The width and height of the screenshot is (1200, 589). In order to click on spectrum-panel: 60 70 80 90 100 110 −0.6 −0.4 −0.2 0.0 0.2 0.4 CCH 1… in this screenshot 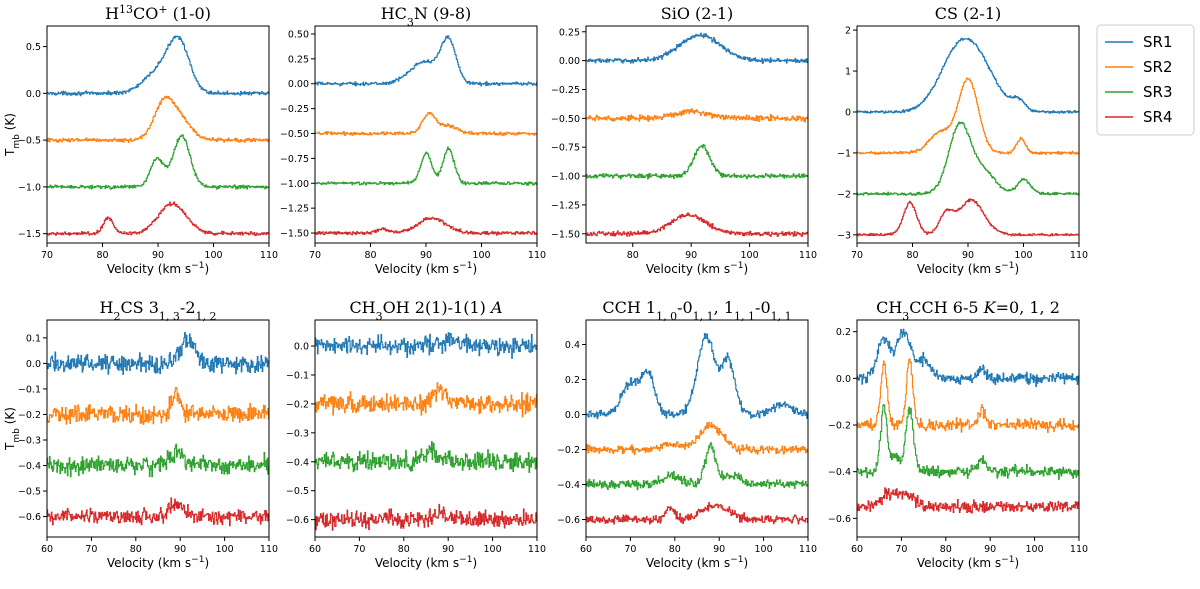, I will do `click(687, 434)`.